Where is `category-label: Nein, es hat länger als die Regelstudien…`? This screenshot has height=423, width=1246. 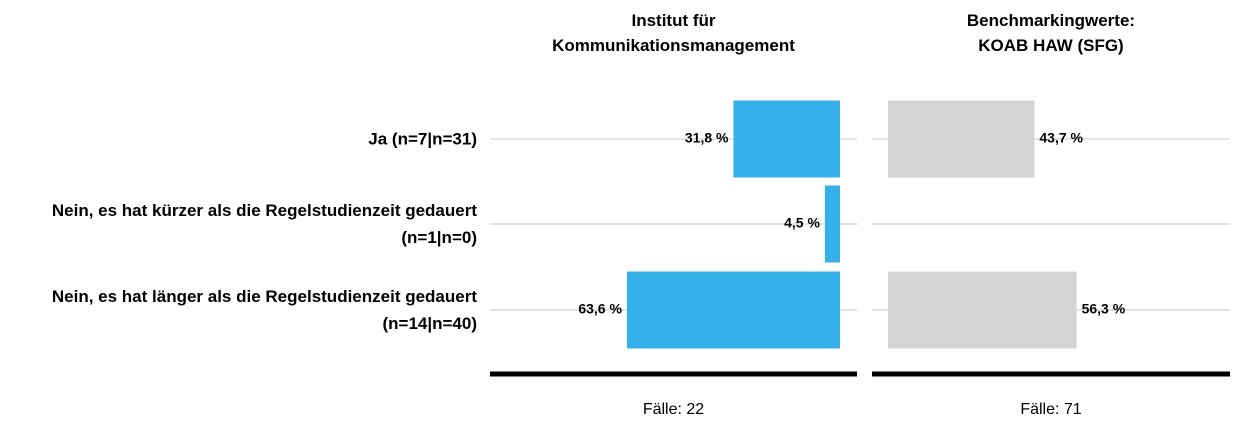 category-label: Nein, es hat länger als die Regelstudien… is located at coordinates (264, 310).